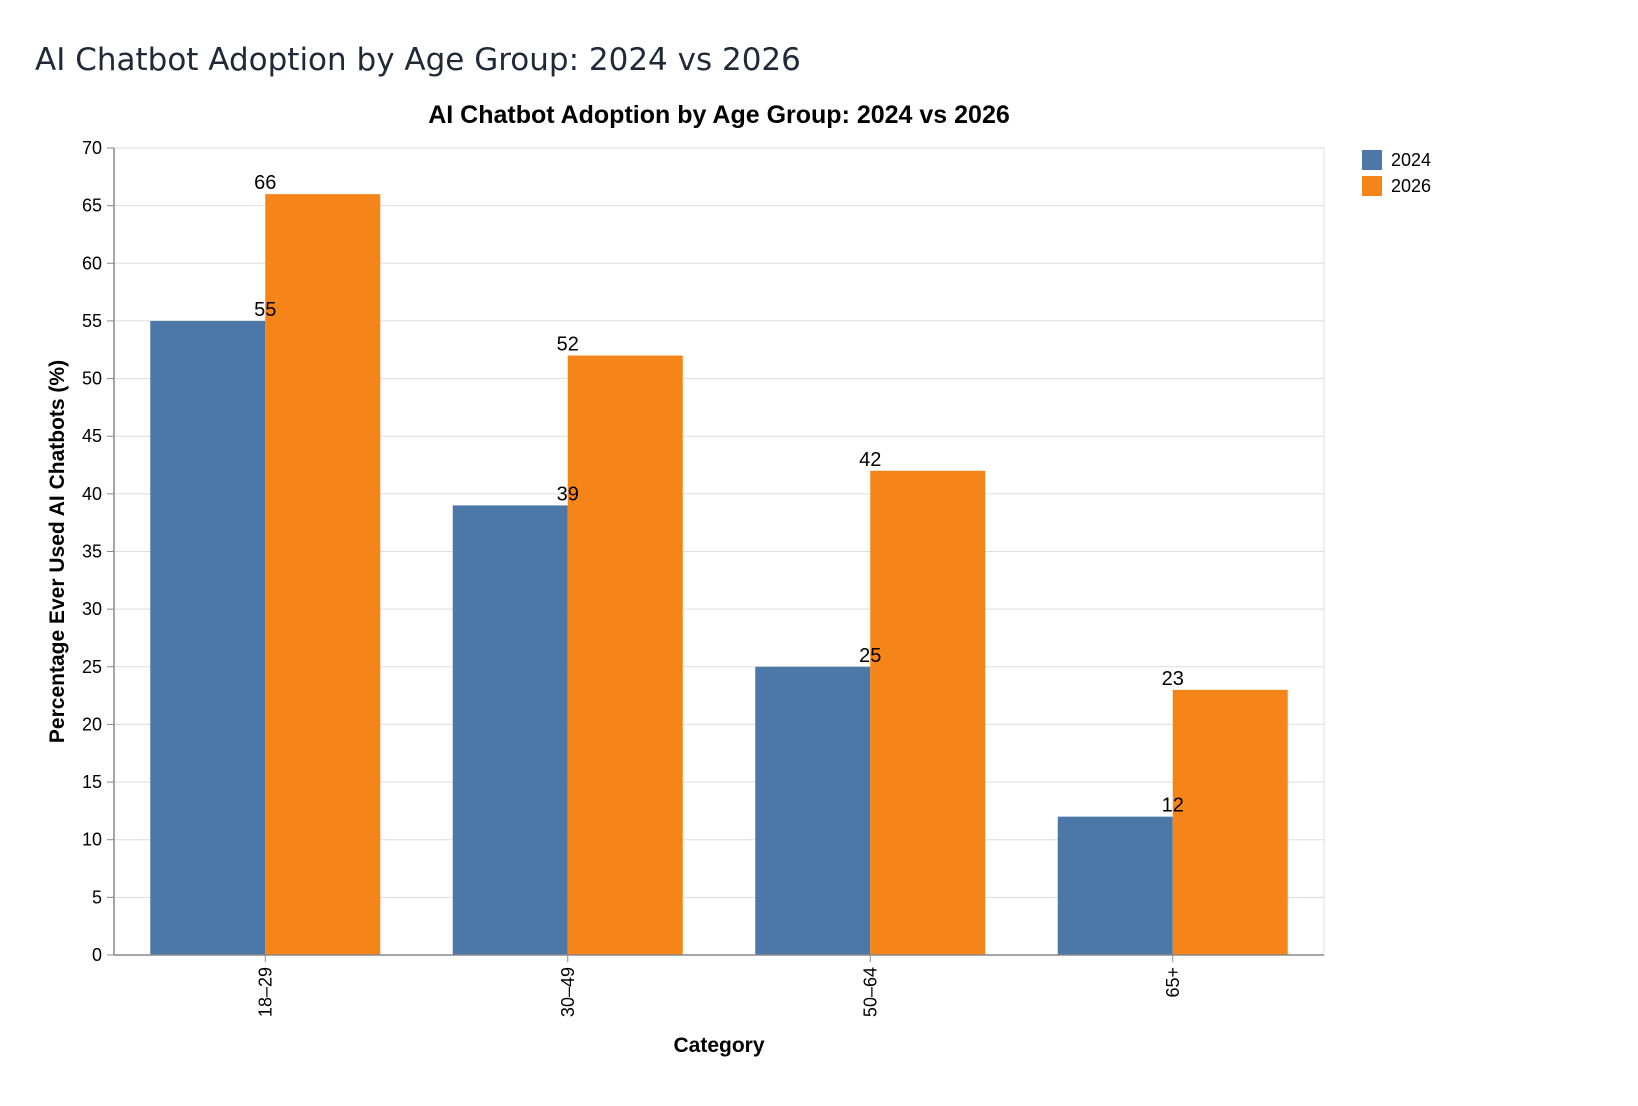 This screenshot has height=1106, width=1638. Describe the element at coordinates (92, 609) in the screenshot. I see `y-tick-label: 30` at that location.